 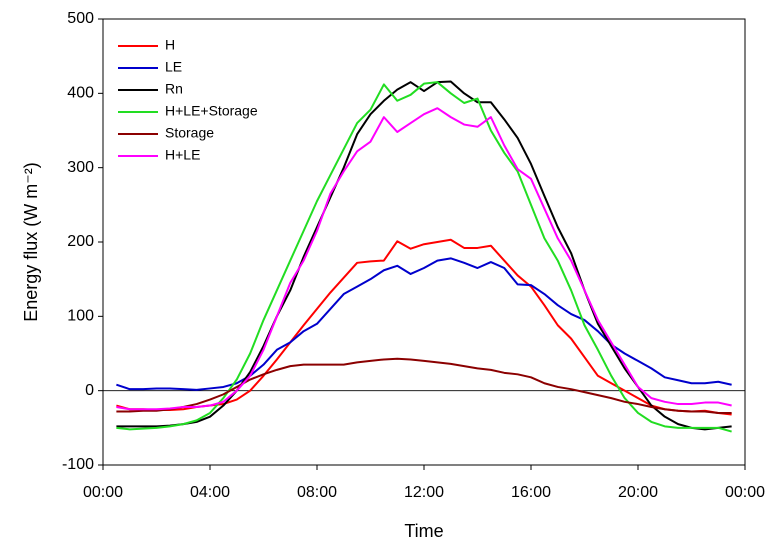 I want to click on x-tick-label: 16:00, so click(x=531, y=492).